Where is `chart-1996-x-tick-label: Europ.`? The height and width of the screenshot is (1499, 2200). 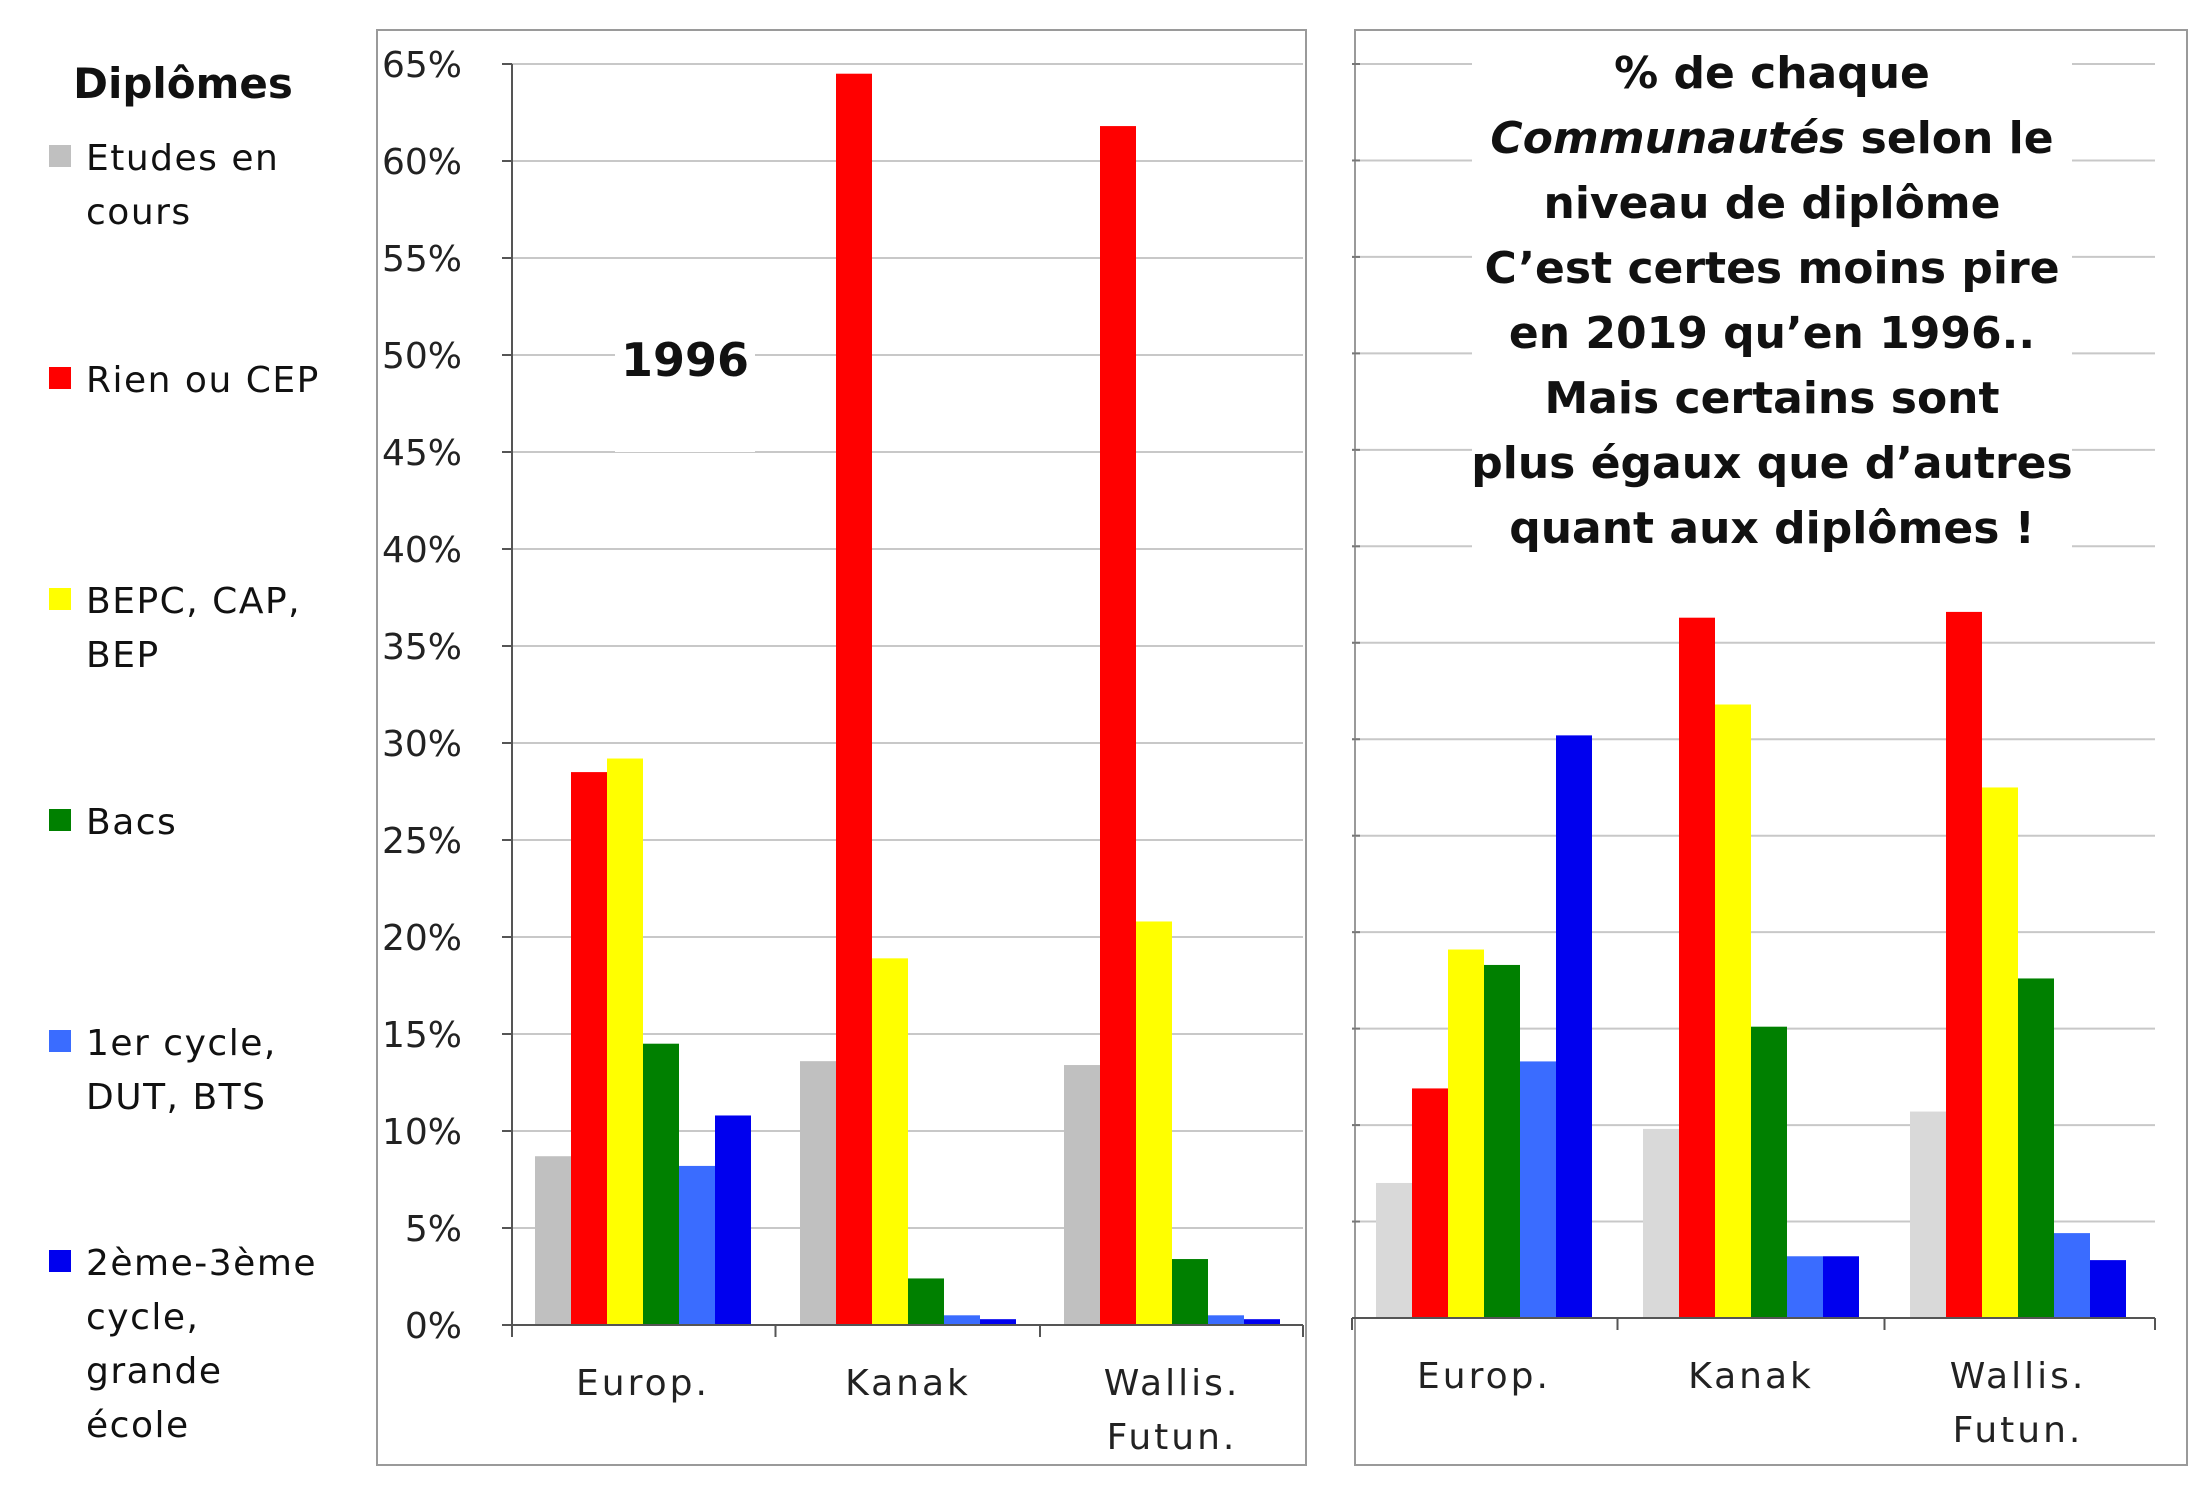
chart-1996-x-tick-label: Europ. is located at coordinates (643, 1383).